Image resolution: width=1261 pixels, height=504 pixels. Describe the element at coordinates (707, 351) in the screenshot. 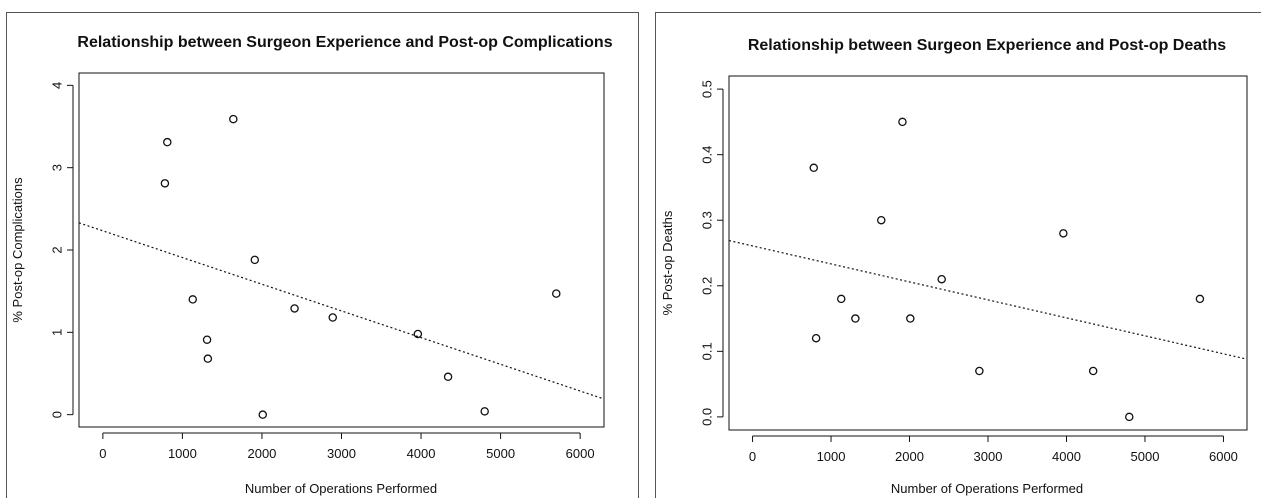

I see `y-tick-label: 0.1` at that location.